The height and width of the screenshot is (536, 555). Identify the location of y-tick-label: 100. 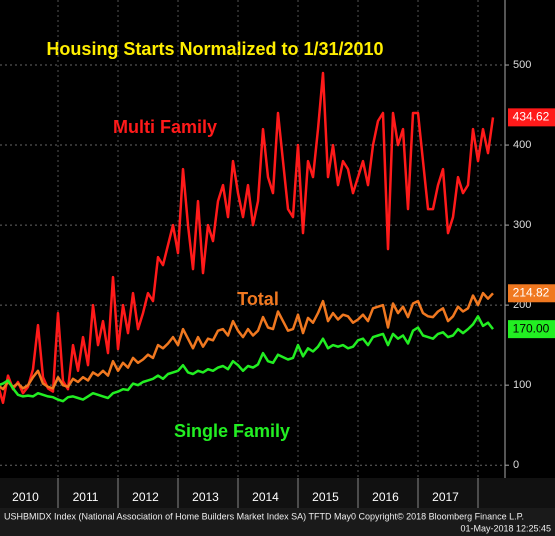
(522, 385).